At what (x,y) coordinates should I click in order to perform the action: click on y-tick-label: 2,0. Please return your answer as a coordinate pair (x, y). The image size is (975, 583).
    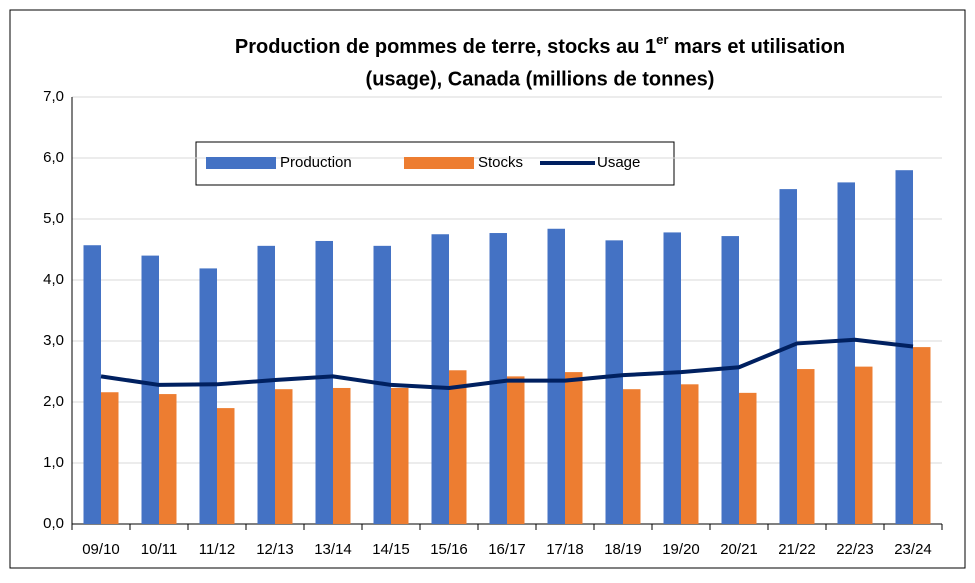
    Looking at the image, I should click on (53, 401).